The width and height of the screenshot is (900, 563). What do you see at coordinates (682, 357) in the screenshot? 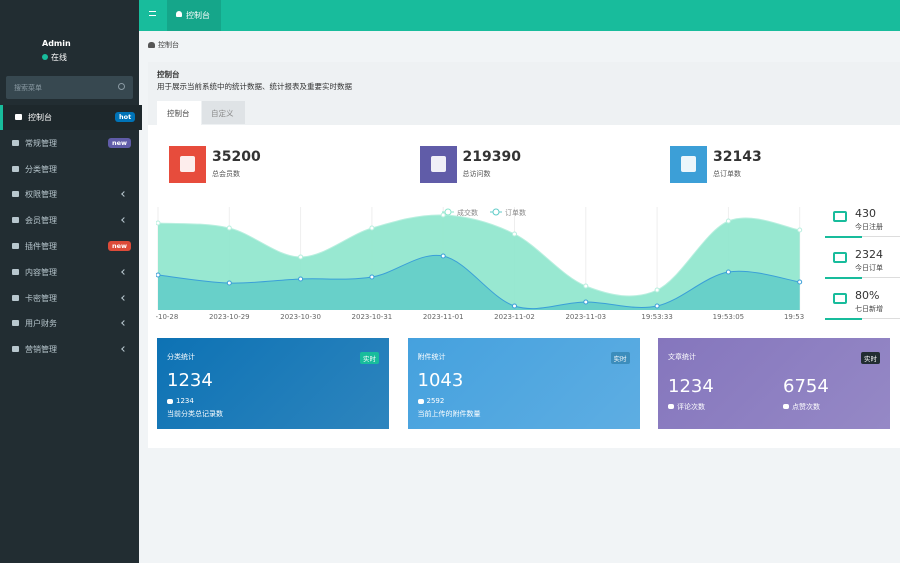
I see `card-title: 文章统计` at bounding box center [682, 357].